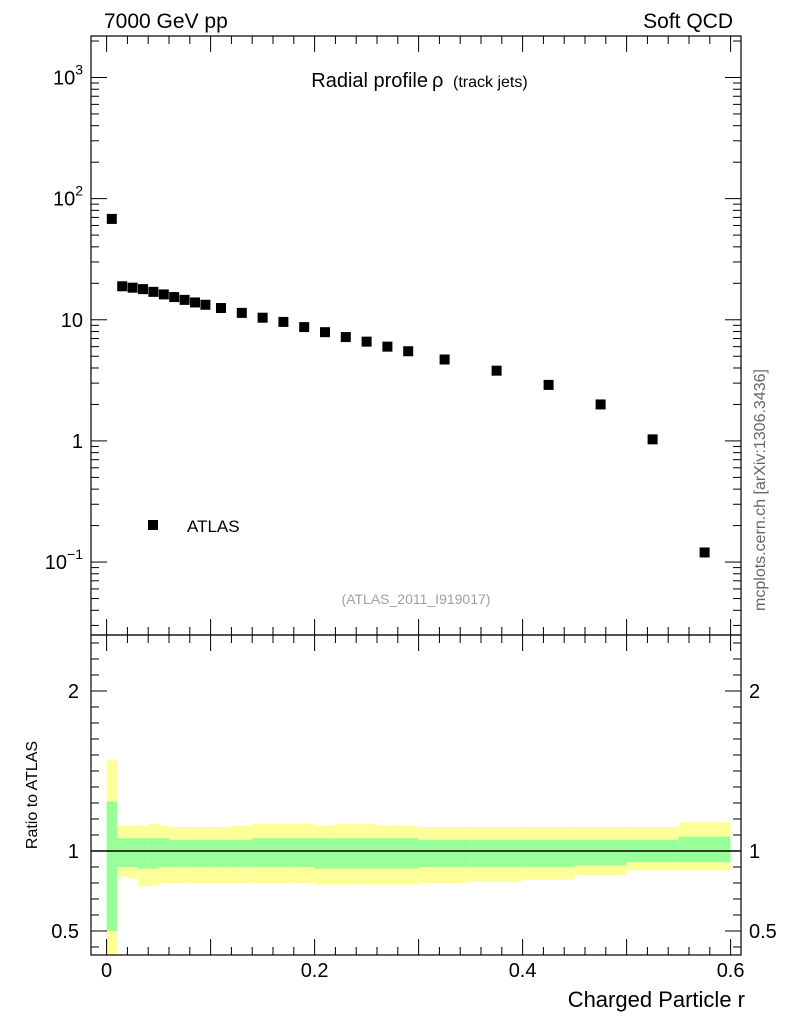  Describe the element at coordinates (760, 490) in the screenshot. I see `side-source-label: mcplots.cern.ch [arXiv:1306.3436]` at that location.